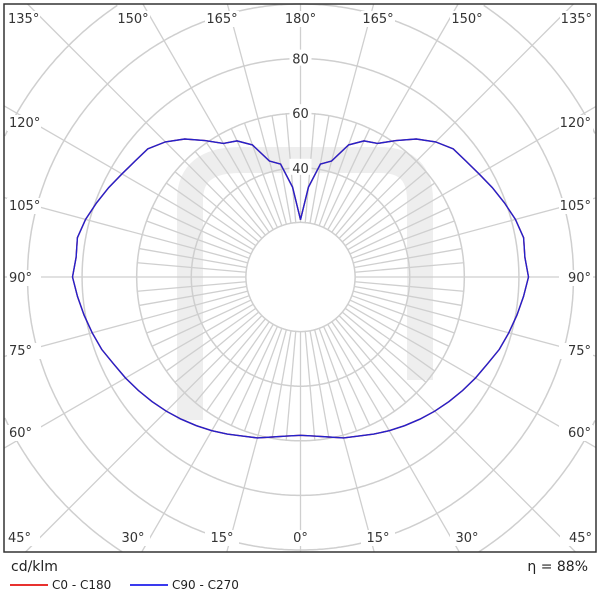 The image size is (600, 600). I want to click on radial-tick-label: 60, so click(300, 114).